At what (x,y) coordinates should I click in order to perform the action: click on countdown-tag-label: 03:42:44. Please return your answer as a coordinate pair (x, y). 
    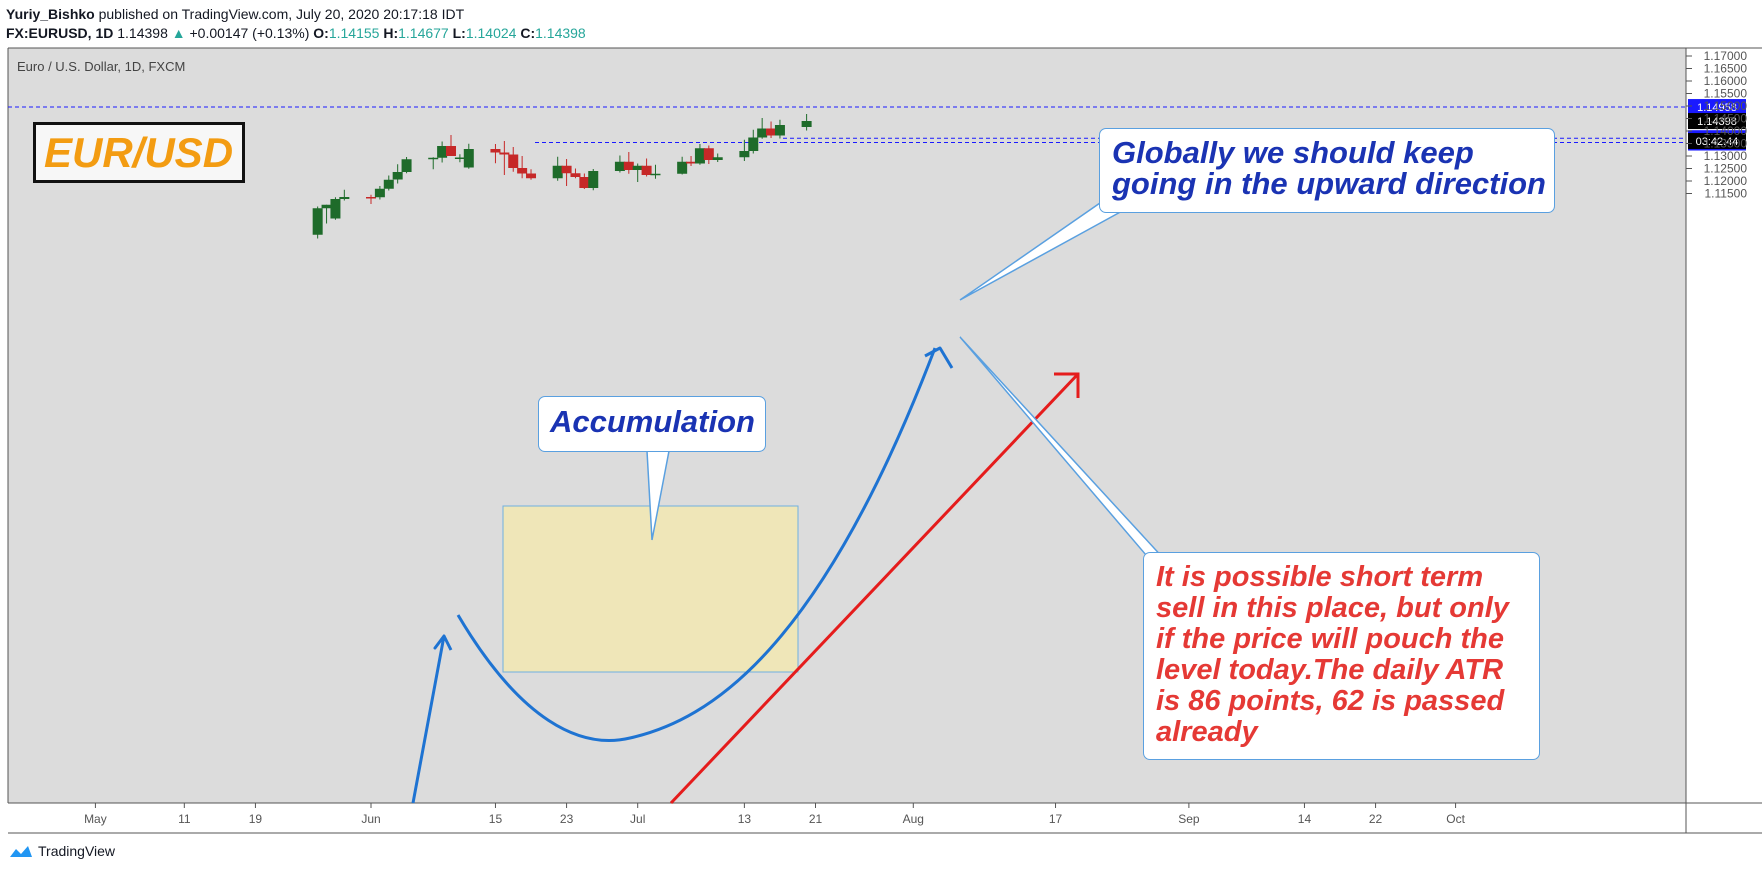
    Looking at the image, I should click on (1717, 142).